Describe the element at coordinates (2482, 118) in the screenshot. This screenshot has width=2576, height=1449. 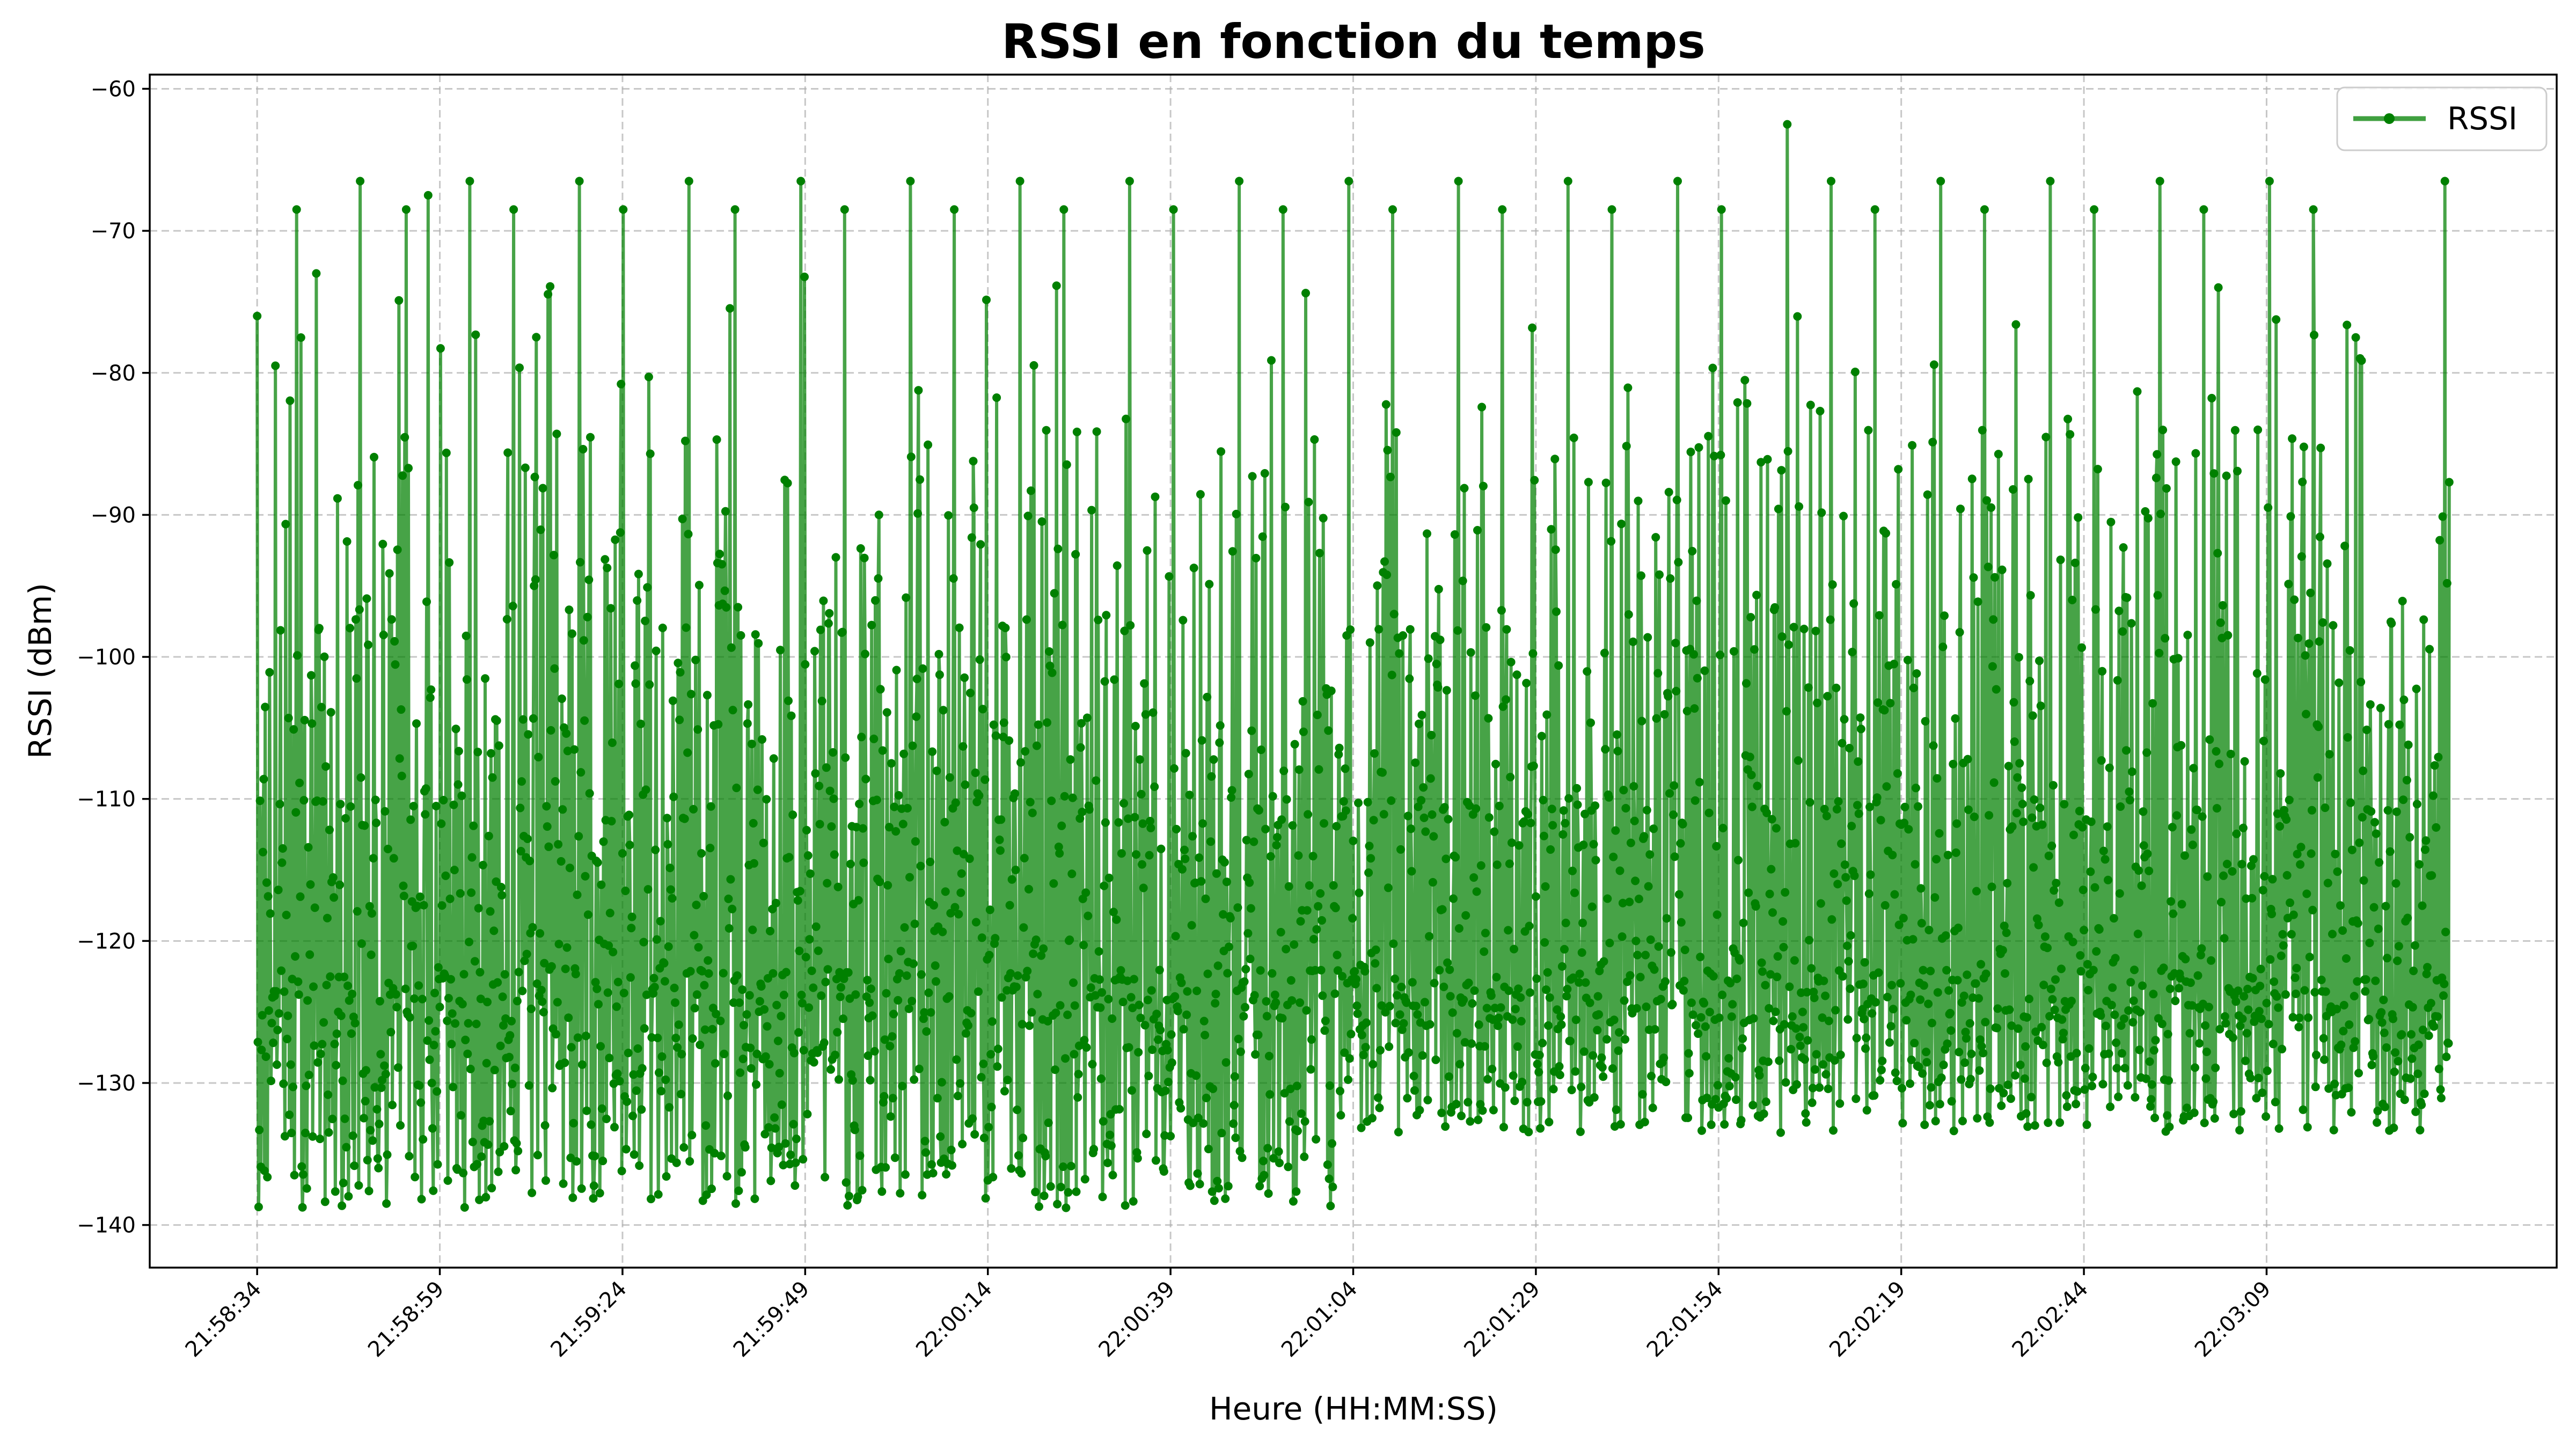
I see `legend-entry-rssi: RSSI` at that location.